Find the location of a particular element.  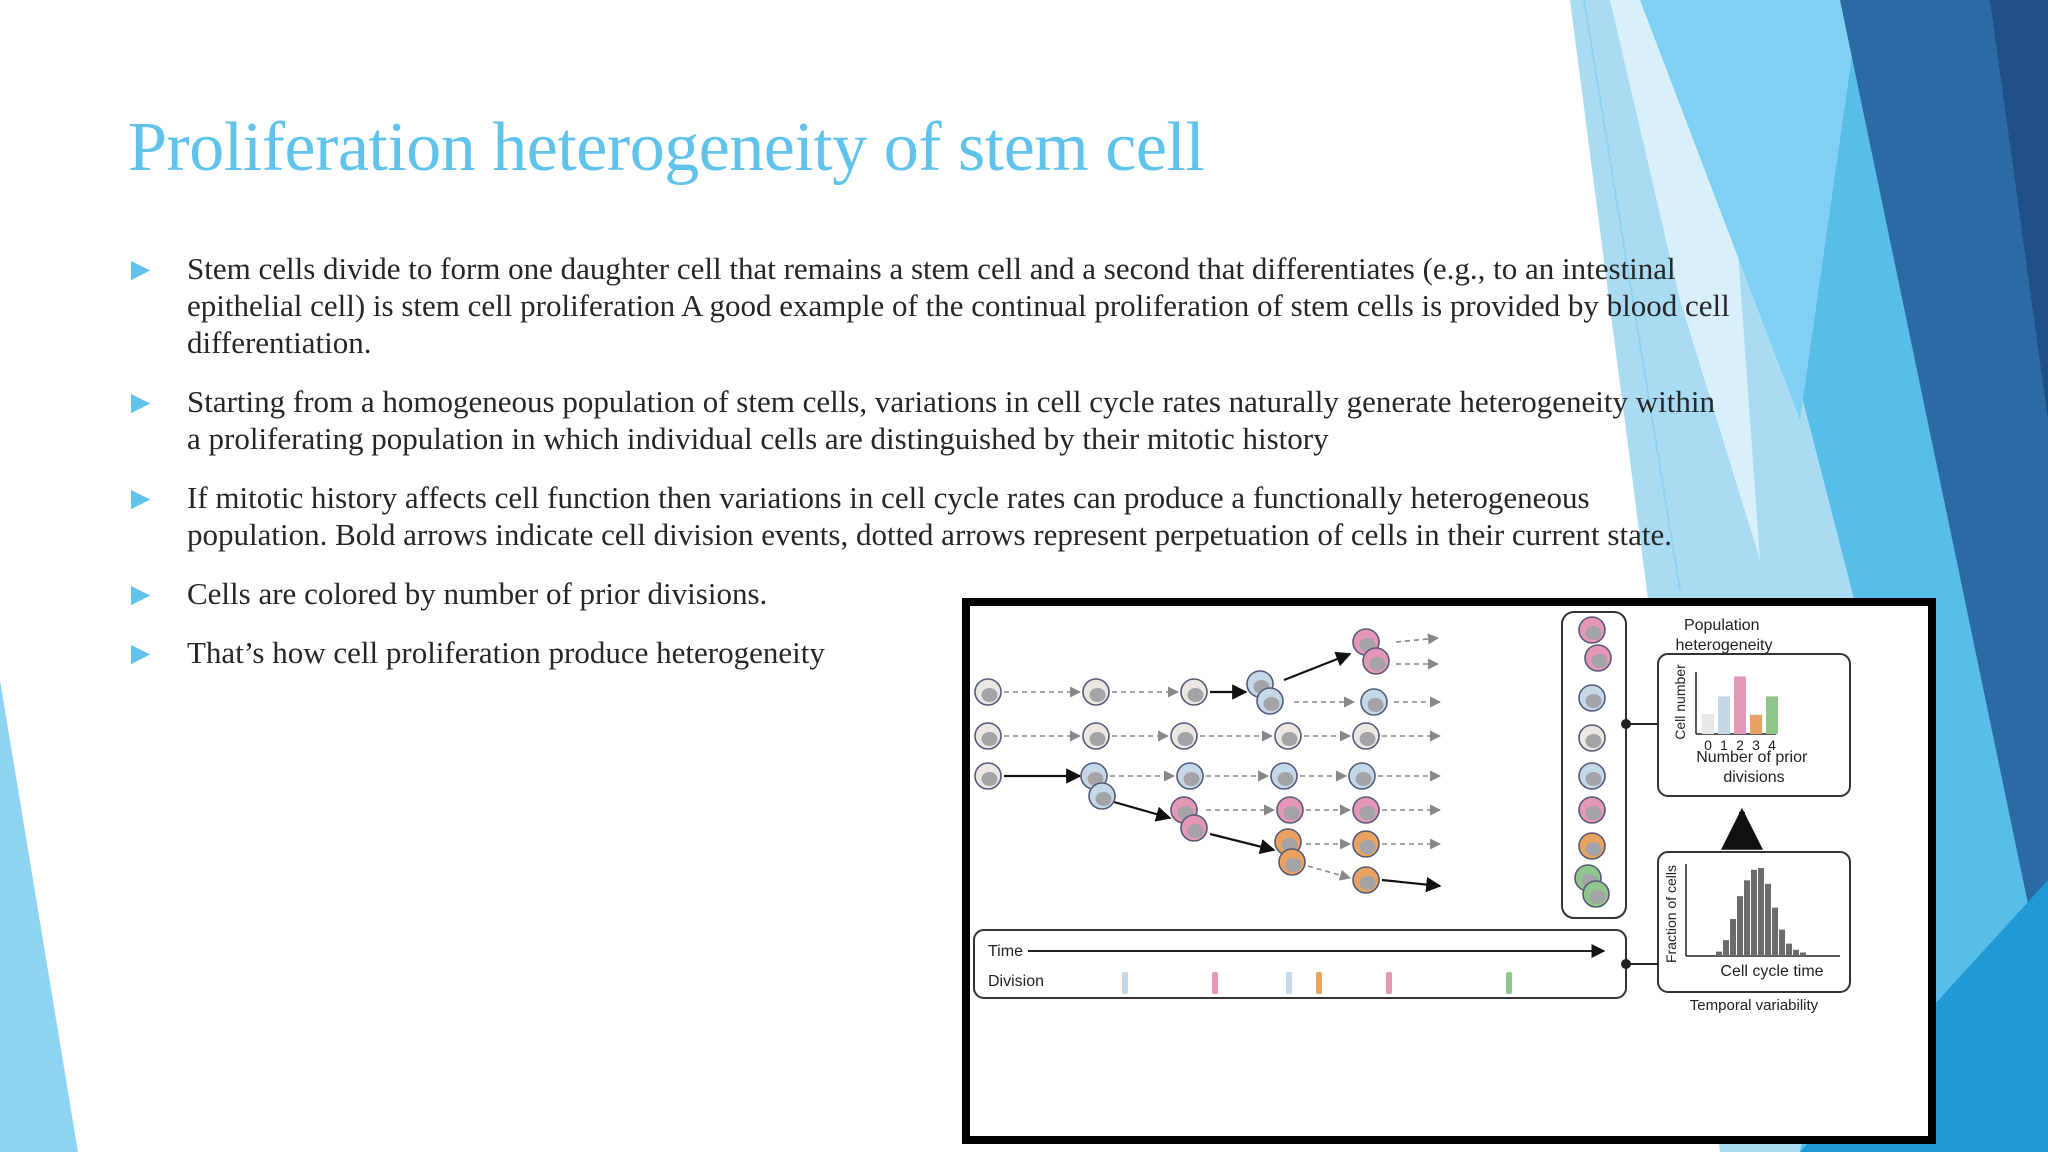

timeline-time-label: Time is located at coordinates (1005, 951).